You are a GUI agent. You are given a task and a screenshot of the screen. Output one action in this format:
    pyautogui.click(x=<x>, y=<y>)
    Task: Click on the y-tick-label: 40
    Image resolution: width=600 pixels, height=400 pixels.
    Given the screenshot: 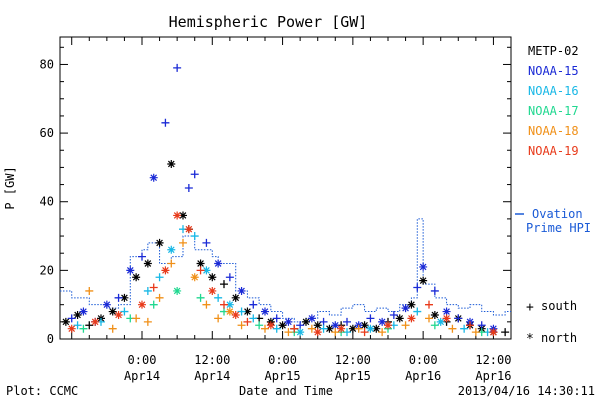 What is the action you would take?
    pyautogui.click(x=47, y=202)
    